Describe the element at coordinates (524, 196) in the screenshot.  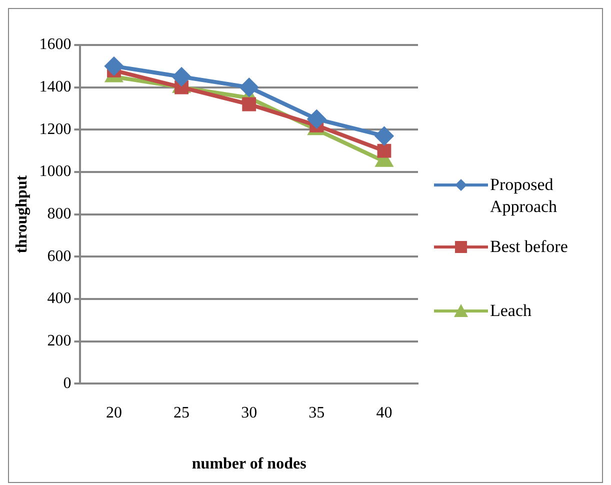
I see `legend-label: Proposed Approach` at that location.